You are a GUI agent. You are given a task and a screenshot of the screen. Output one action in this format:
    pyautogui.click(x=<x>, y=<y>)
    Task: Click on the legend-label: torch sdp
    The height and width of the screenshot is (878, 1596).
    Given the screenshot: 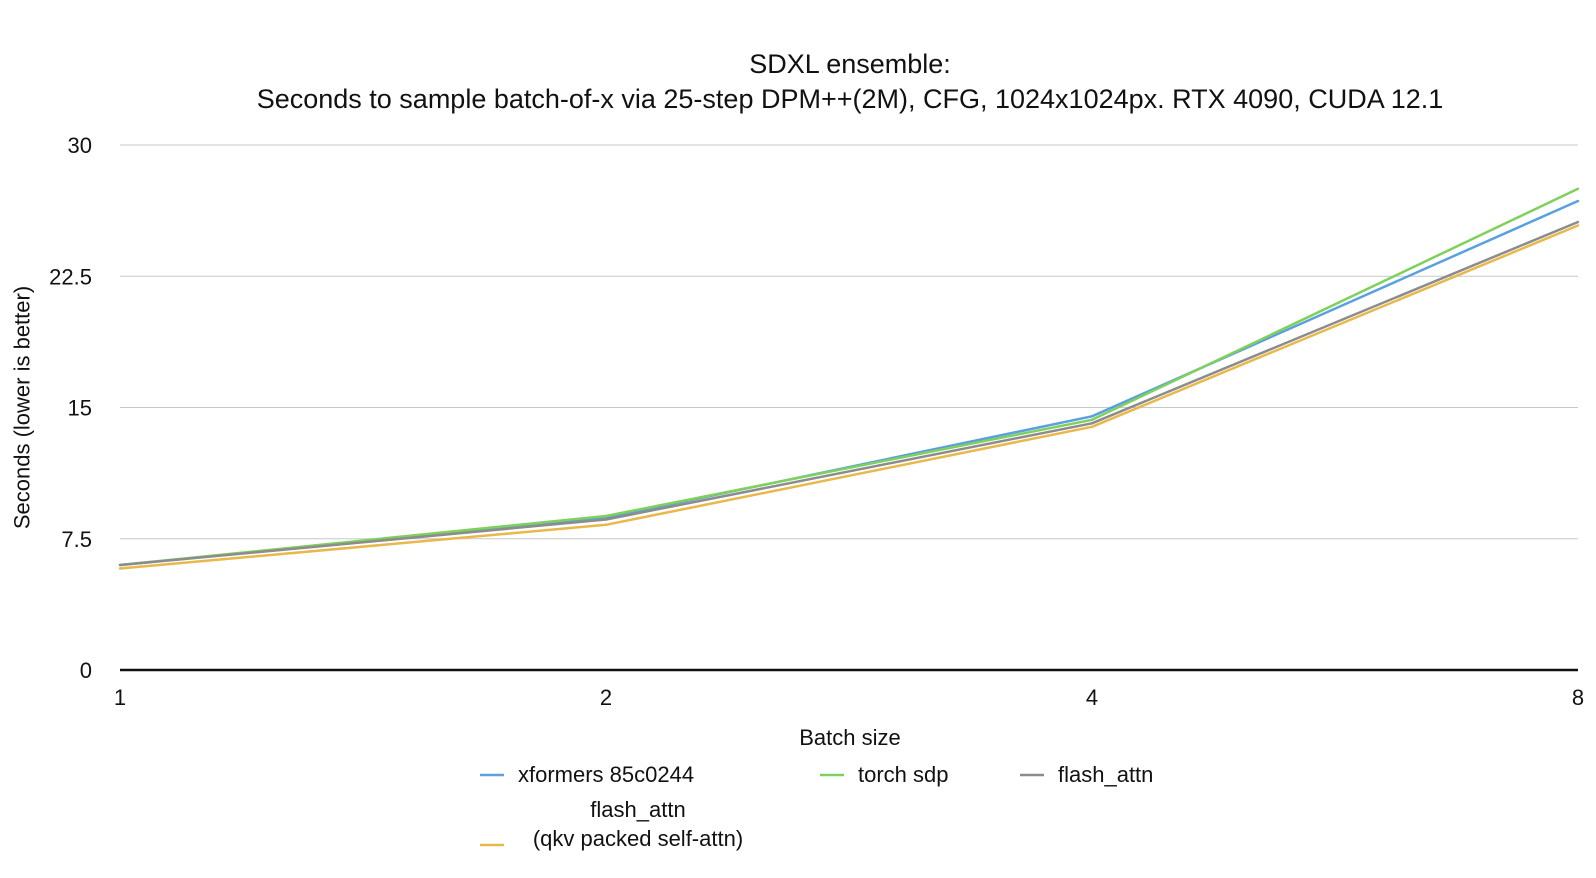 What is the action you would take?
    pyautogui.click(x=903, y=774)
    